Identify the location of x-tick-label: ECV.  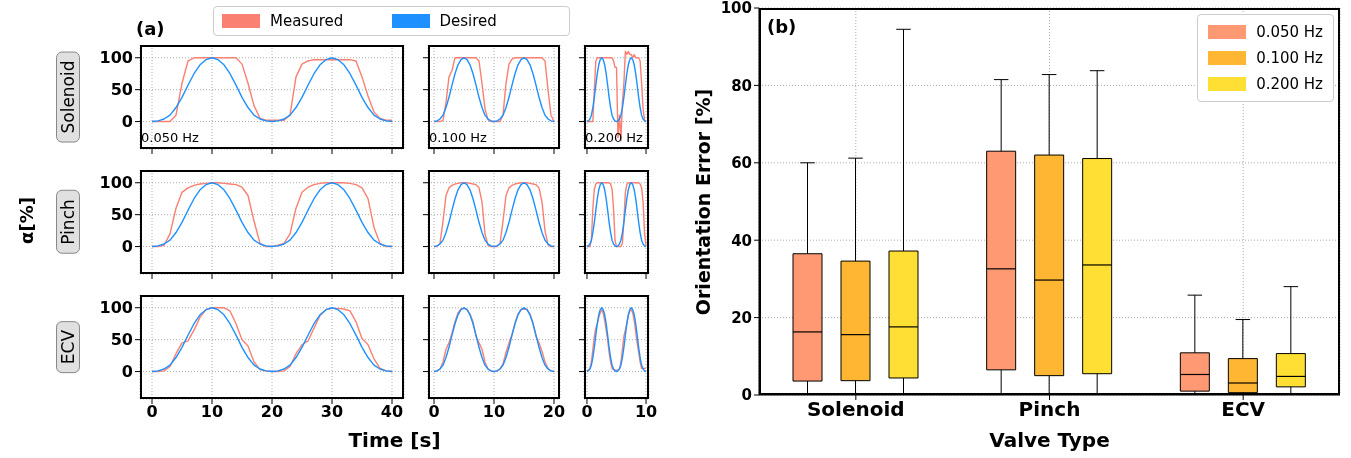
(1243, 409).